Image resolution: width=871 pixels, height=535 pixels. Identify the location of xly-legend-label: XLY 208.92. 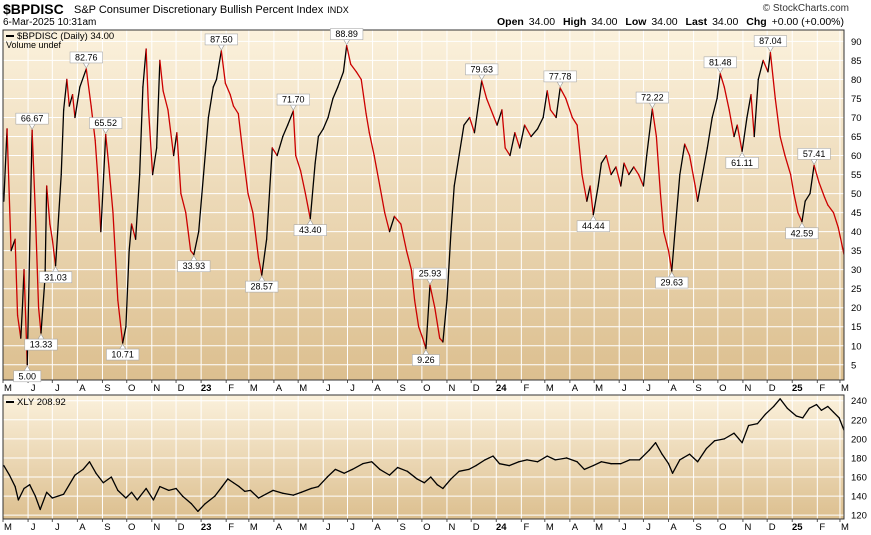
(41, 402).